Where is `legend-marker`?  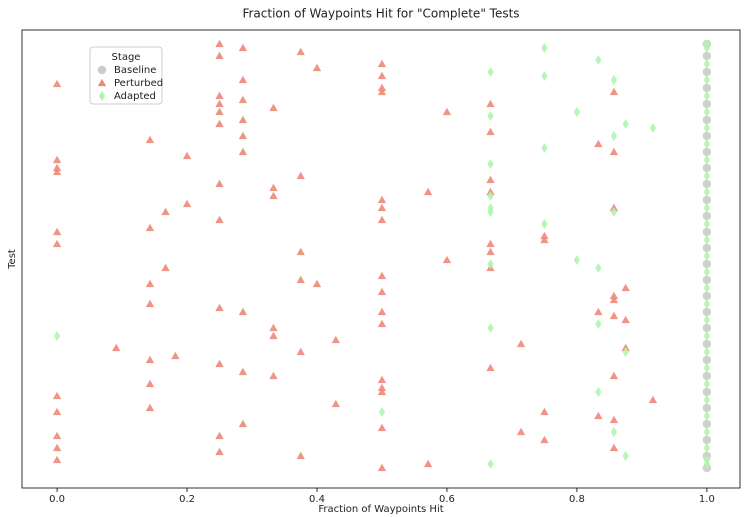 legend-marker is located at coordinates (102, 70).